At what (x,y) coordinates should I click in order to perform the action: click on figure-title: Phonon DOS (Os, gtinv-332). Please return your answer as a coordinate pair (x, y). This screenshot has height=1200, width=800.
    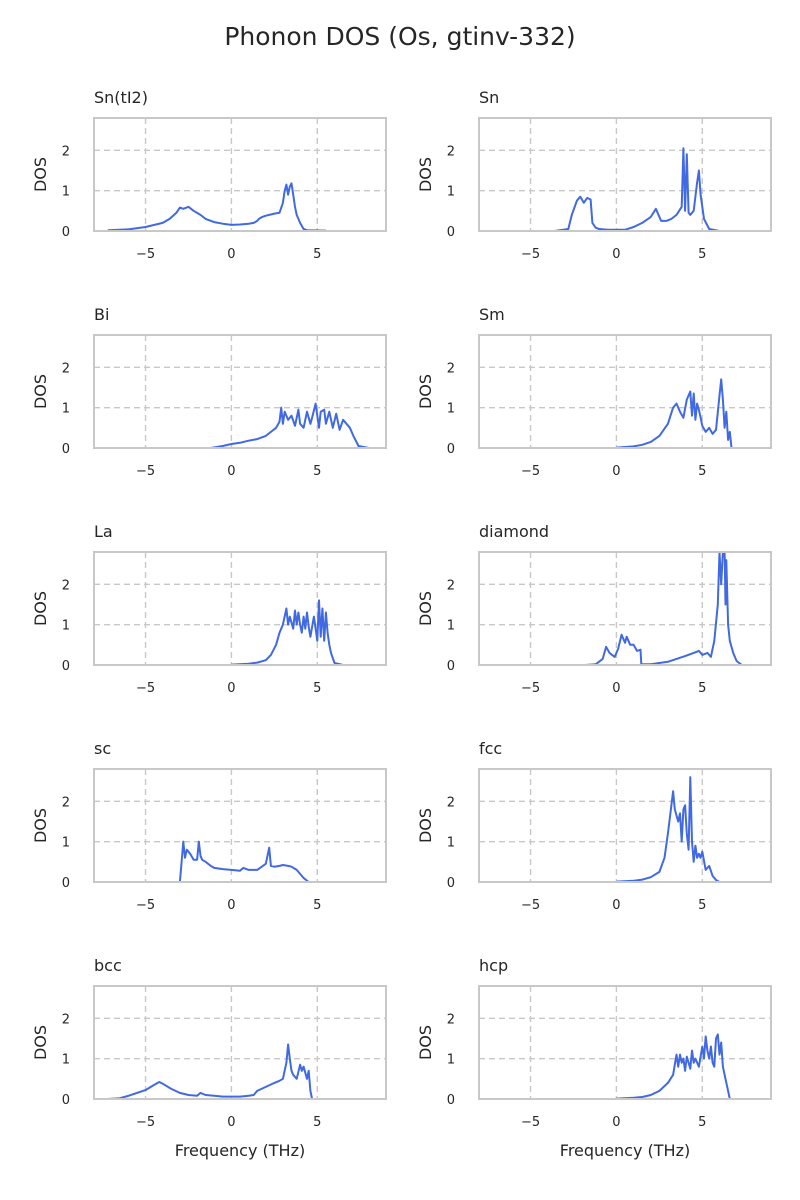
    Looking at the image, I should click on (399, 36).